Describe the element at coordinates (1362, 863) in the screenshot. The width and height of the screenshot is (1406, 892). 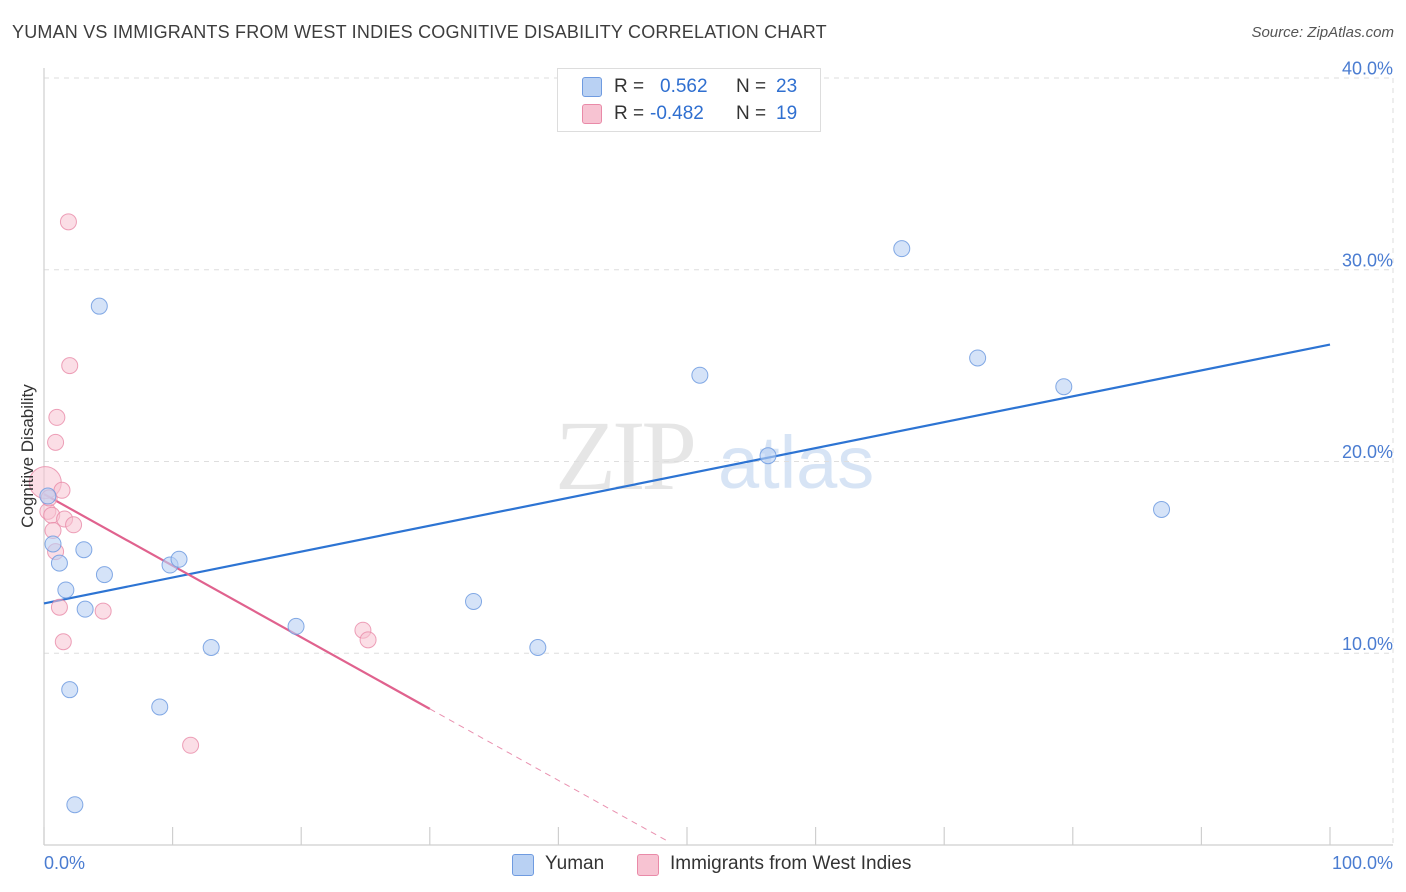
I see `x-tick-label: 100.0%` at that location.